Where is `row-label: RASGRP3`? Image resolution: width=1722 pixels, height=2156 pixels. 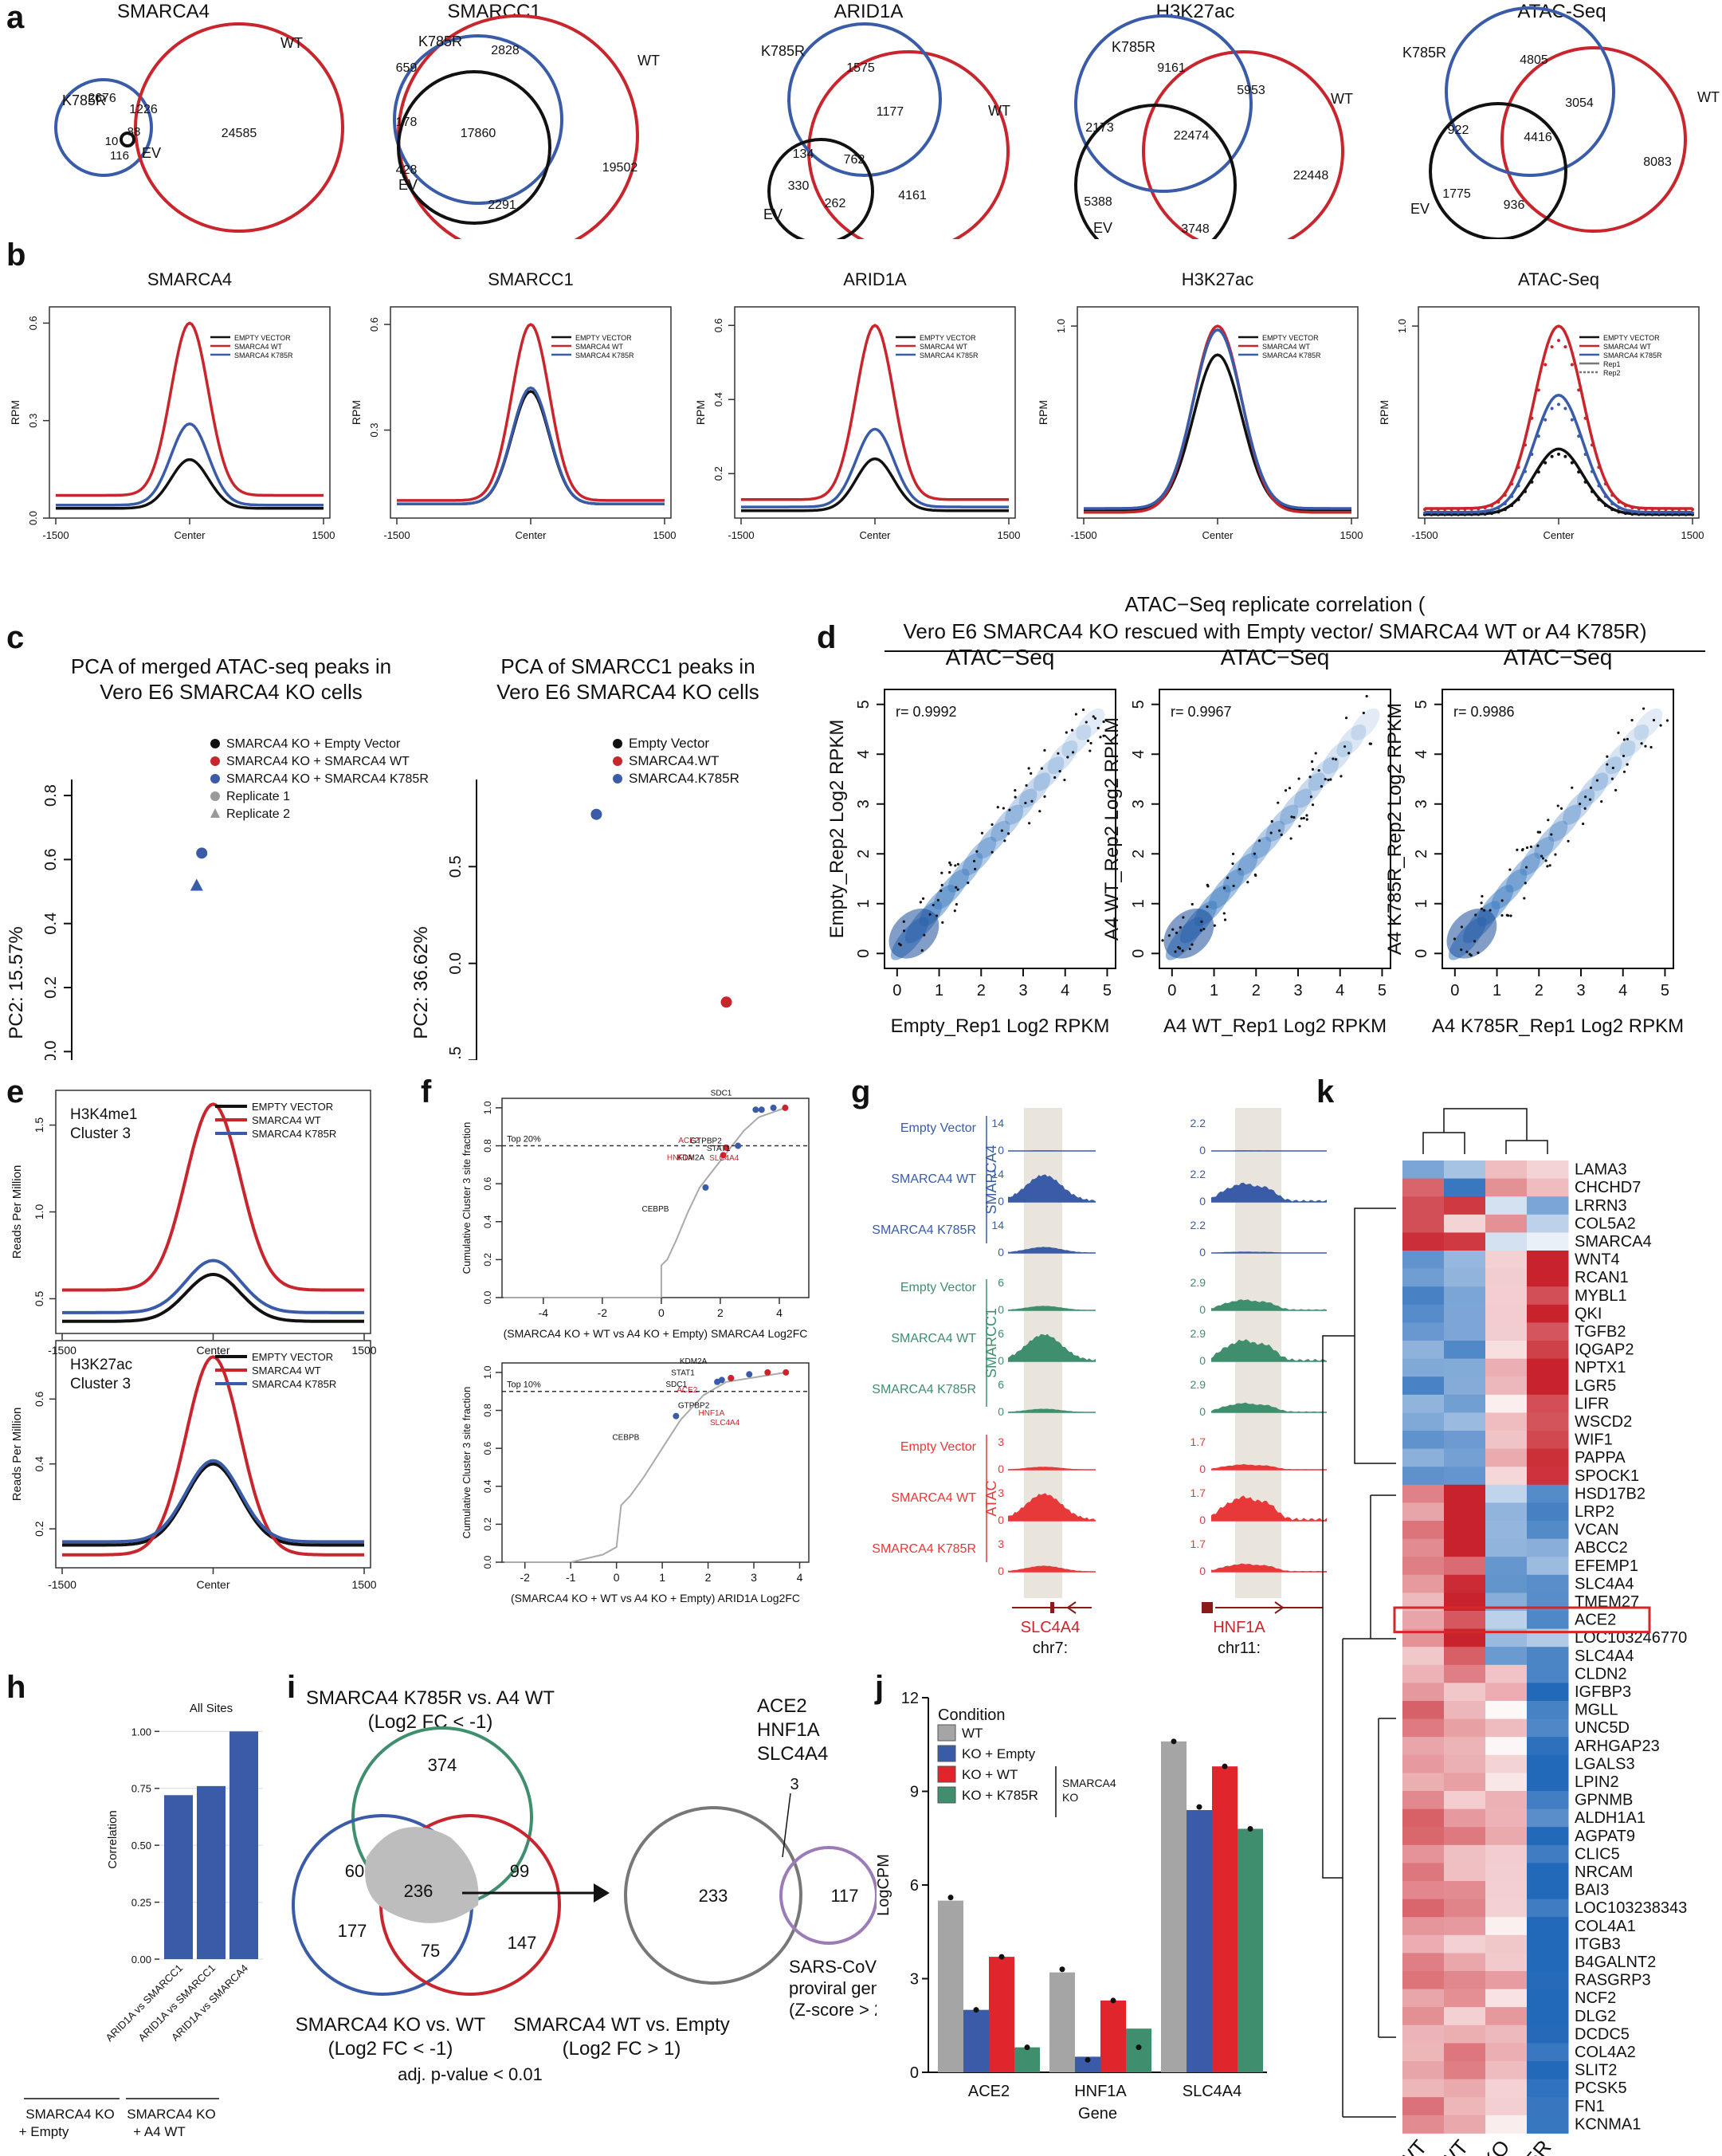 row-label: RASGRP3 is located at coordinates (1613, 1980).